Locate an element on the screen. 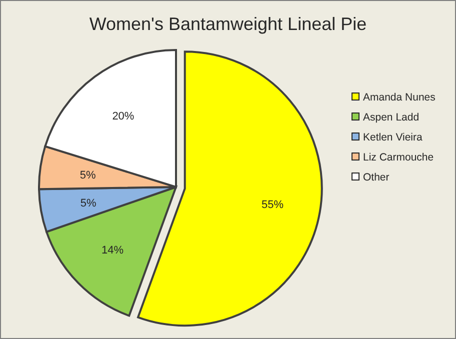 The width and height of the screenshot is (456, 339). chart-title: Women's Bantamweight Lineal Pie is located at coordinates (228, 24).